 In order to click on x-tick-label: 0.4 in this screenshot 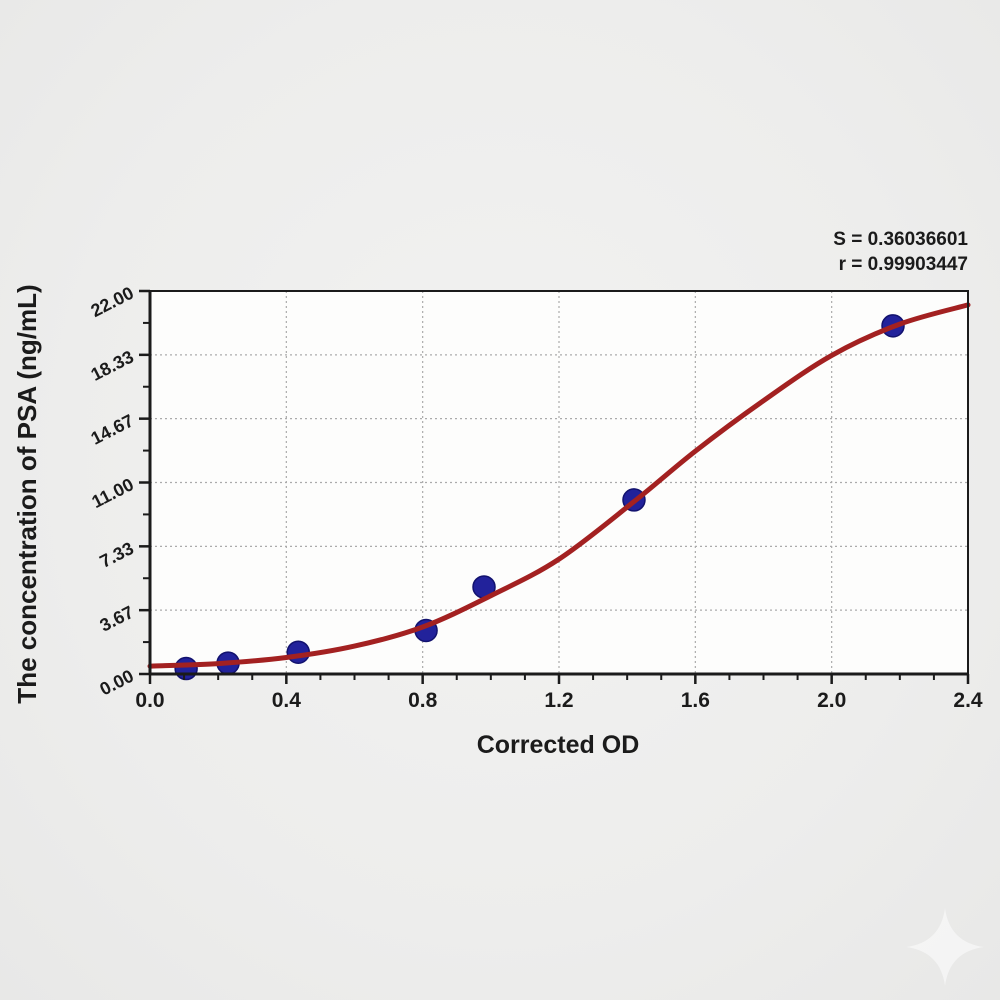, I will do `click(287, 700)`.